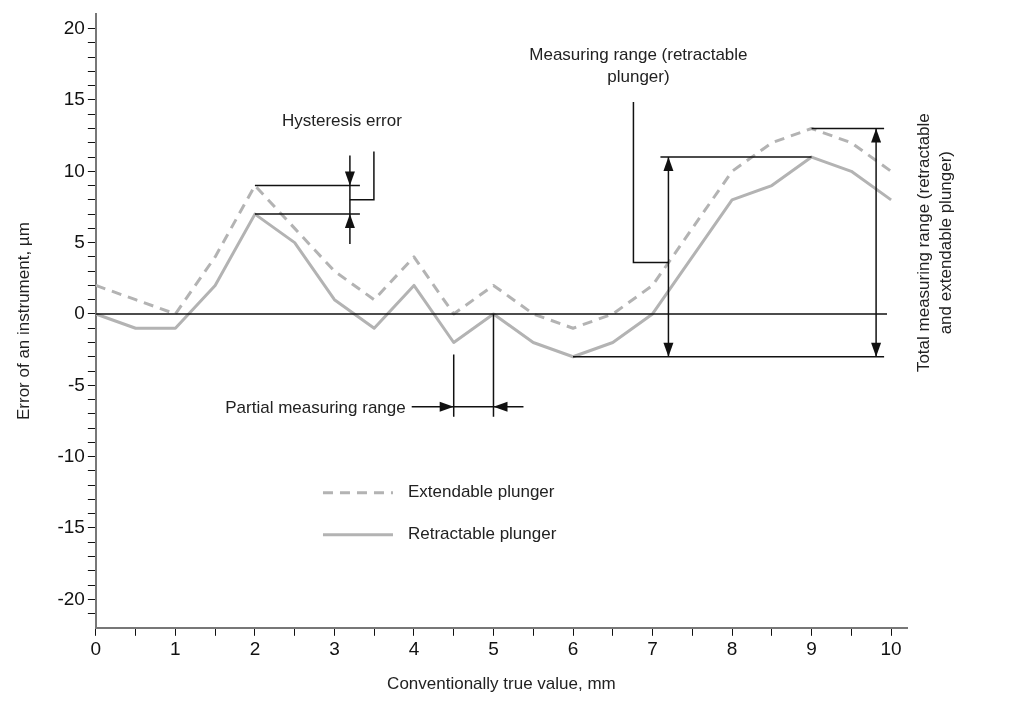 The image size is (1027, 709). I want to click on y-tick-label: 15, so click(74, 99).